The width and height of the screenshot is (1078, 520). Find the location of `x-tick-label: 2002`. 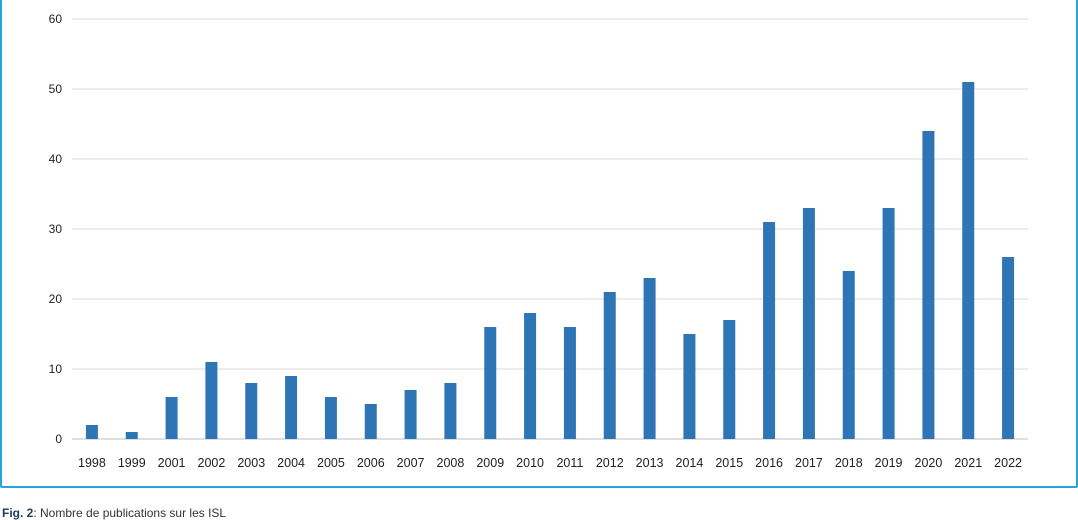

x-tick-label: 2002 is located at coordinates (212, 463).